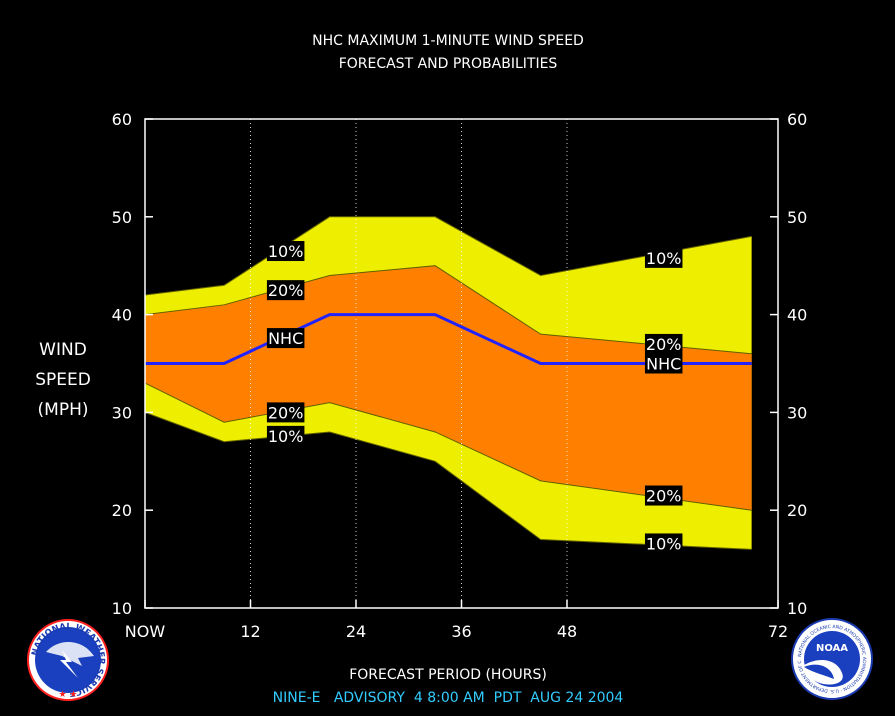  I want to click on x-tick-label: 12, so click(250, 631).